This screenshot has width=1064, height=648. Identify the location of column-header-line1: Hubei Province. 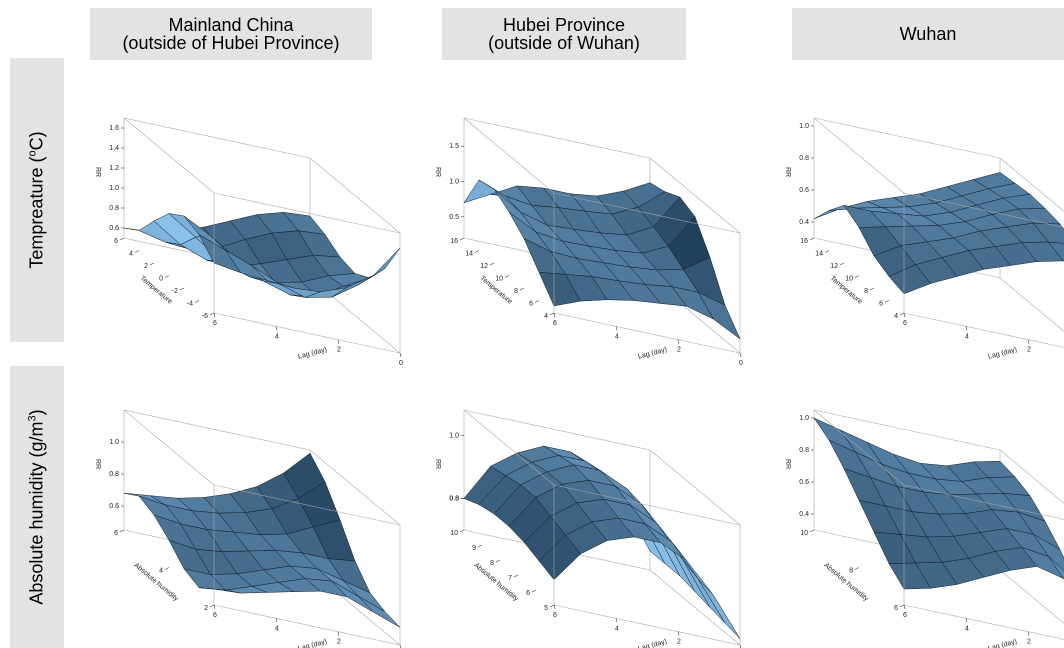
(564, 25).